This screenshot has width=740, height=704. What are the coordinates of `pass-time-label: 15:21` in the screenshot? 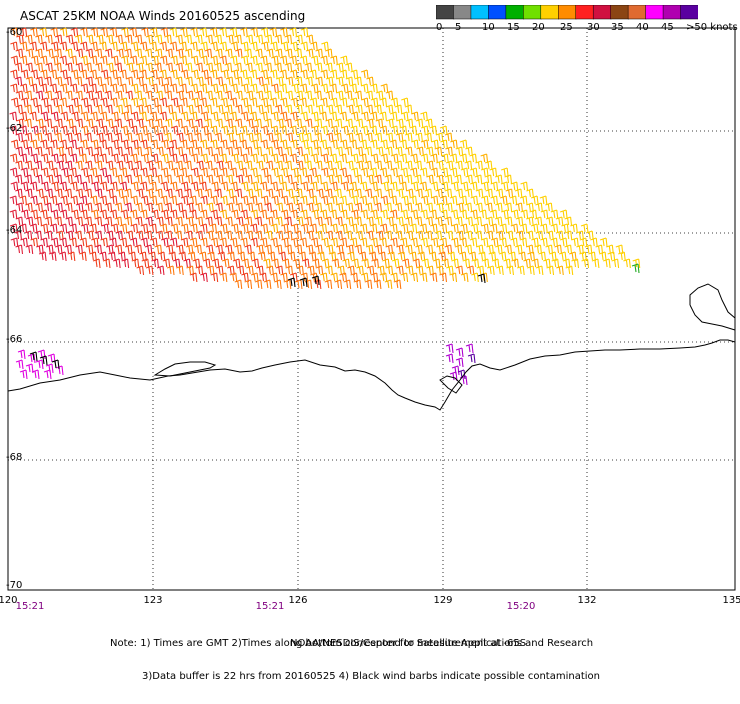 It's located at (270, 606).